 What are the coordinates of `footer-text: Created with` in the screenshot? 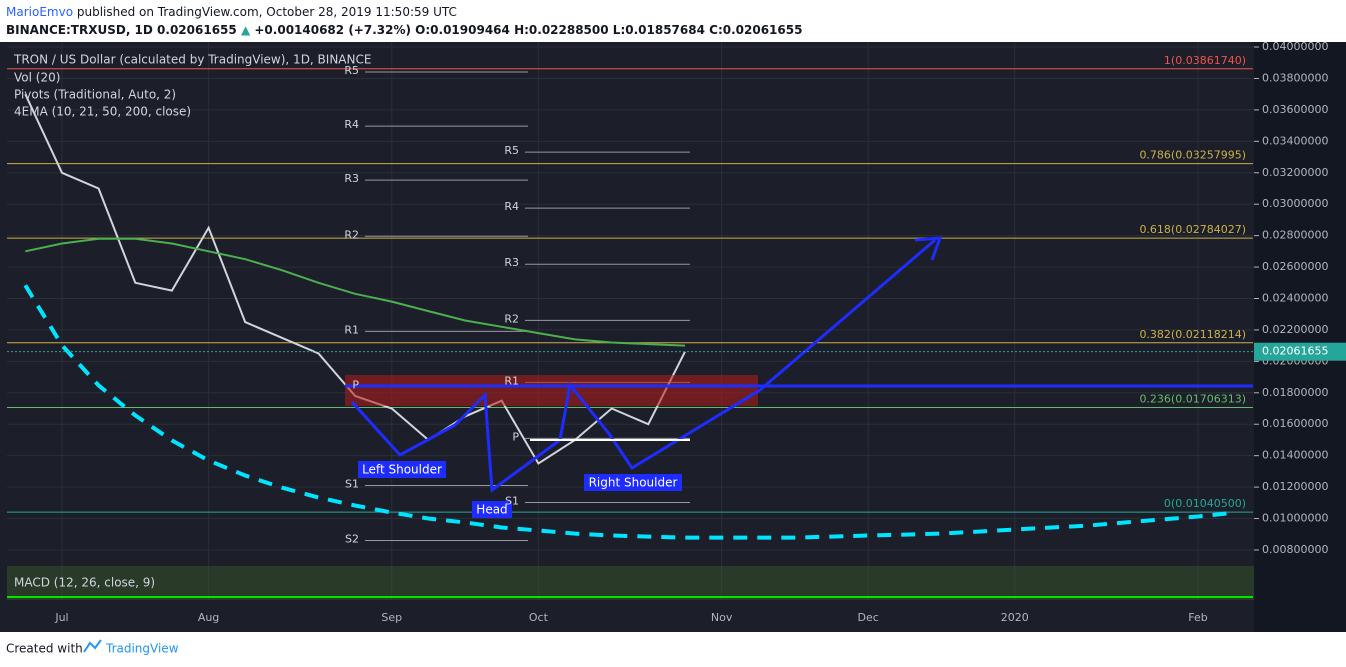 It's located at (44, 649).